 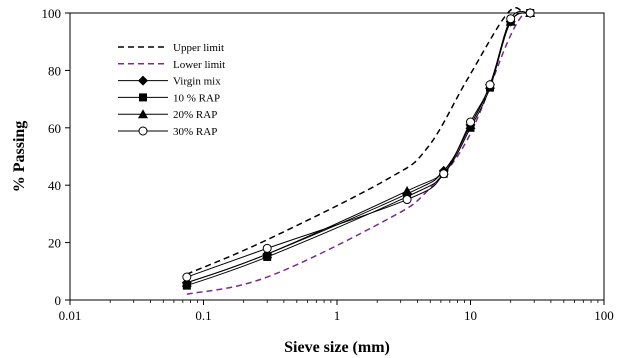 What do you see at coordinates (169, 81) in the screenshot?
I see `legend-item: Virgin mix` at bounding box center [169, 81].